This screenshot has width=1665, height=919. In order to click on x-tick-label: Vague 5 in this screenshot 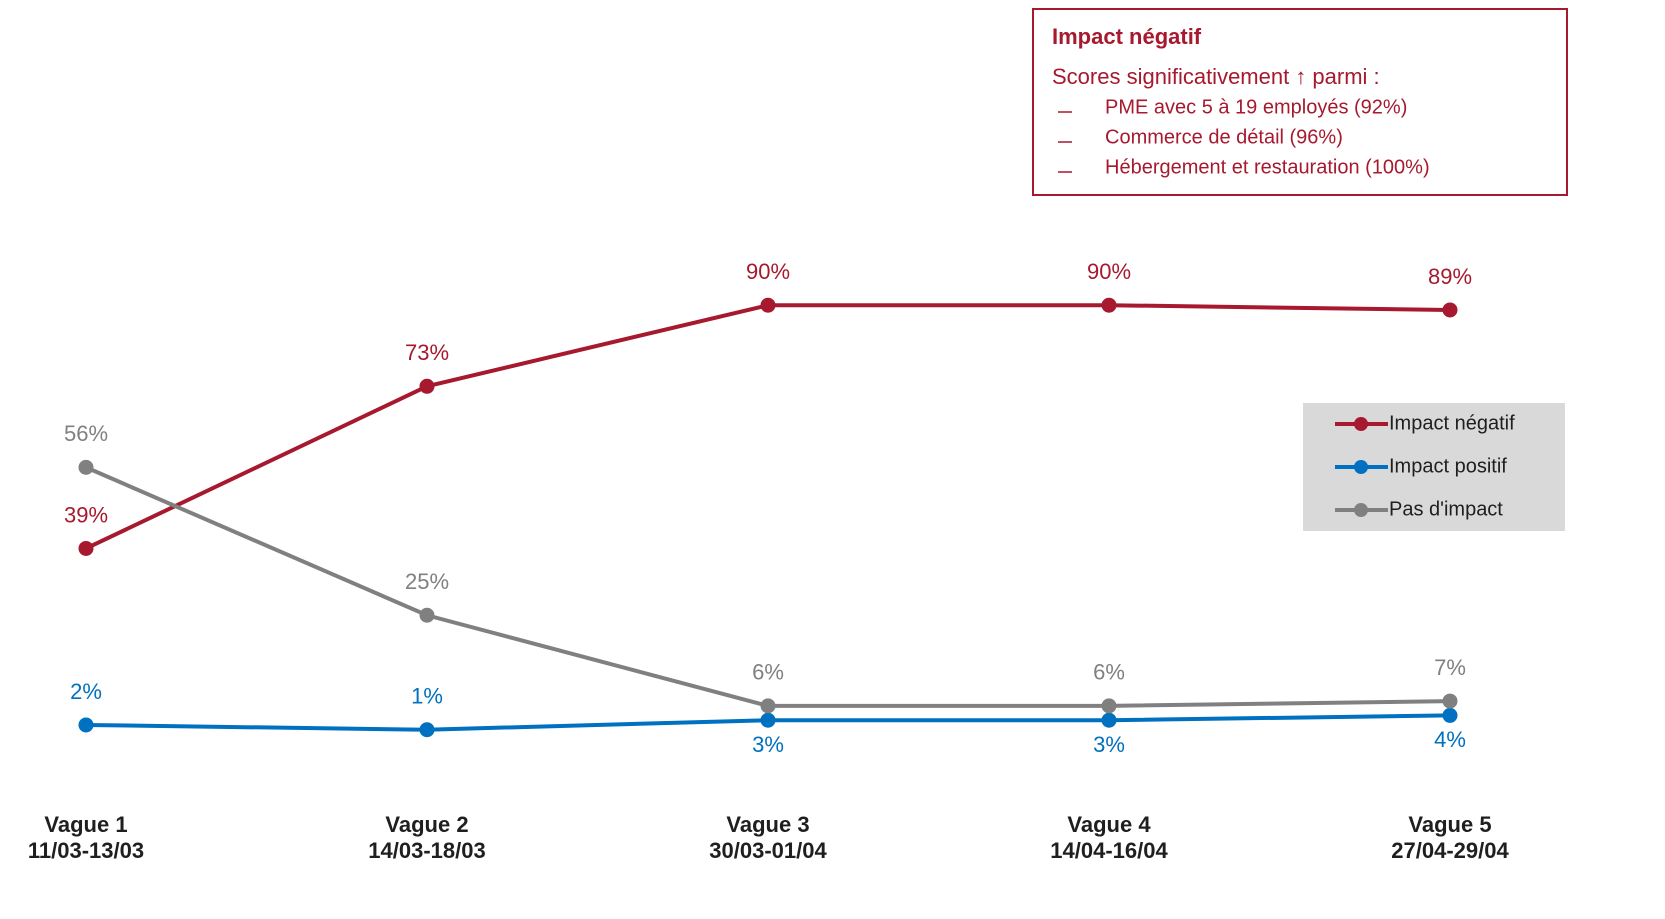, I will do `click(1449, 824)`.